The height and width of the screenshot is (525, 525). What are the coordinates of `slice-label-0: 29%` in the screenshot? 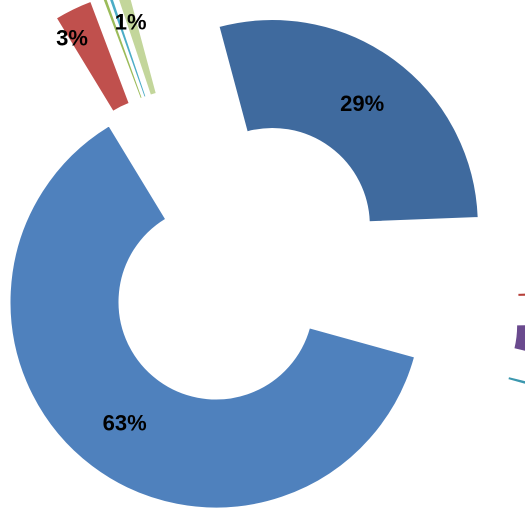 It's located at (362, 103).